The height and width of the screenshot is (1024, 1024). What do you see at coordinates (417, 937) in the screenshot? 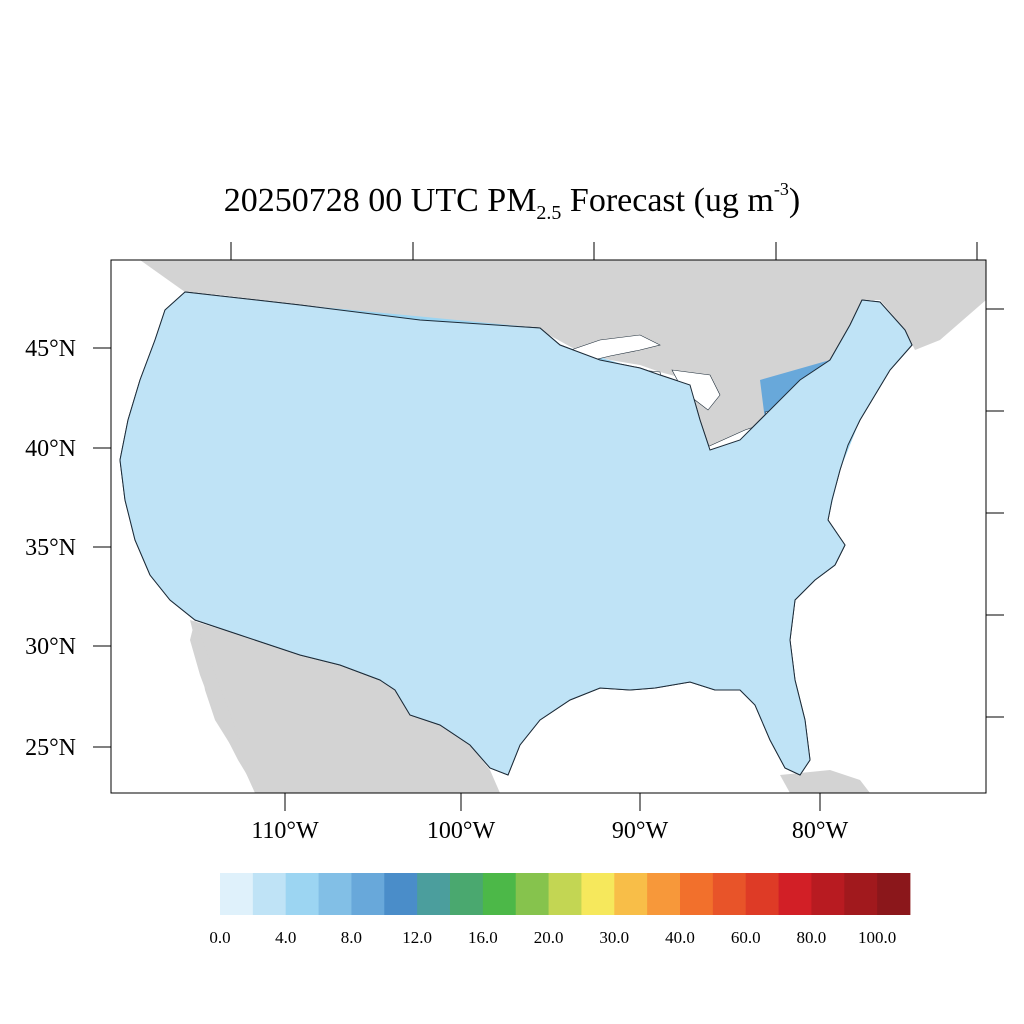
I see `colorbar-label: 12.0` at bounding box center [417, 937].